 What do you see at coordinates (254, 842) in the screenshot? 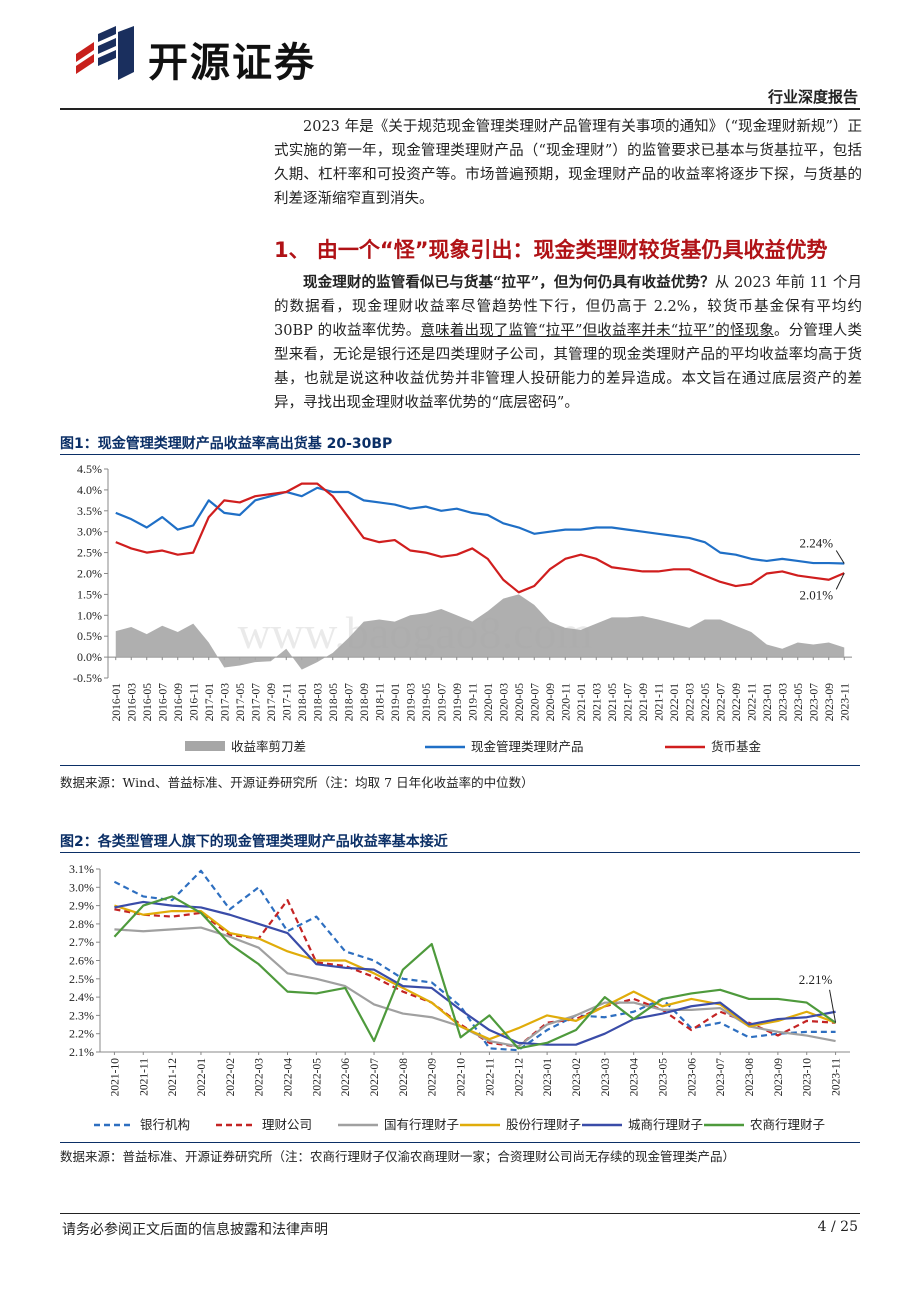
I see `figure2-title: 图2：各类型管理人旗下的现金管理类理财产品收益率基本接近` at bounding box center [254, 842].